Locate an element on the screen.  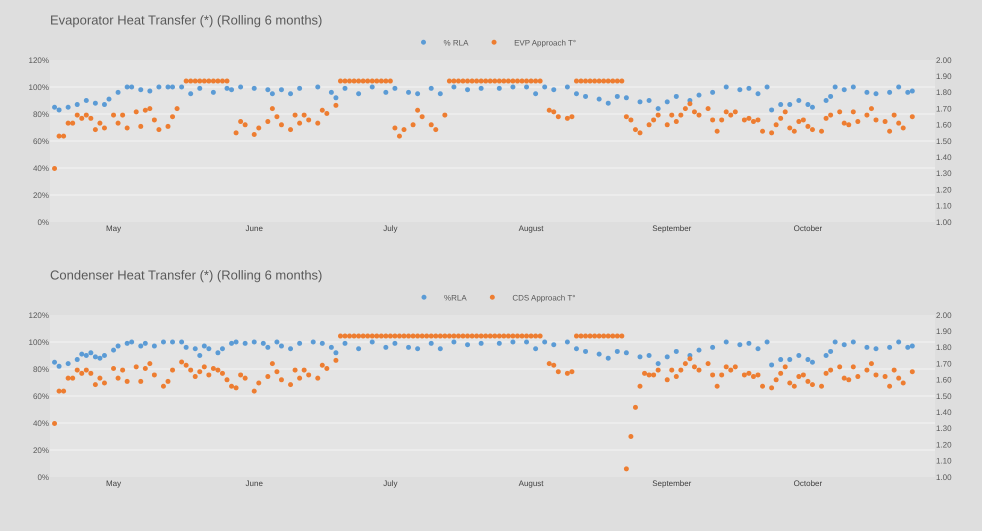
legend-label: % RLA is located at coordinates (457, 43).